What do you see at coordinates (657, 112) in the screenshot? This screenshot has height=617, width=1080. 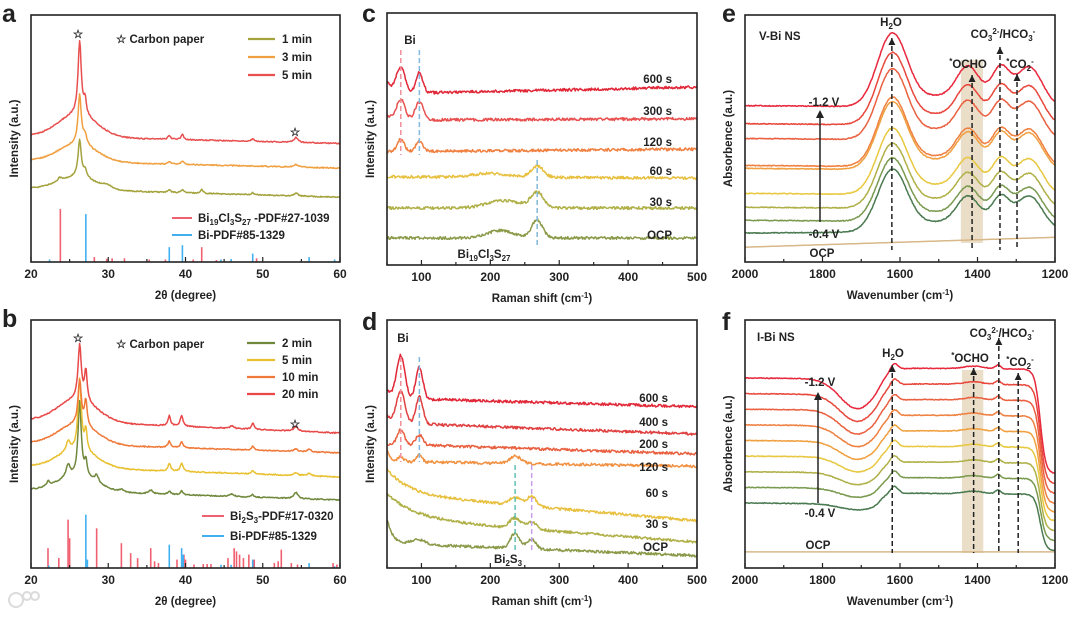 I see `series-label: 300 s` at bounding box center [657, 112].